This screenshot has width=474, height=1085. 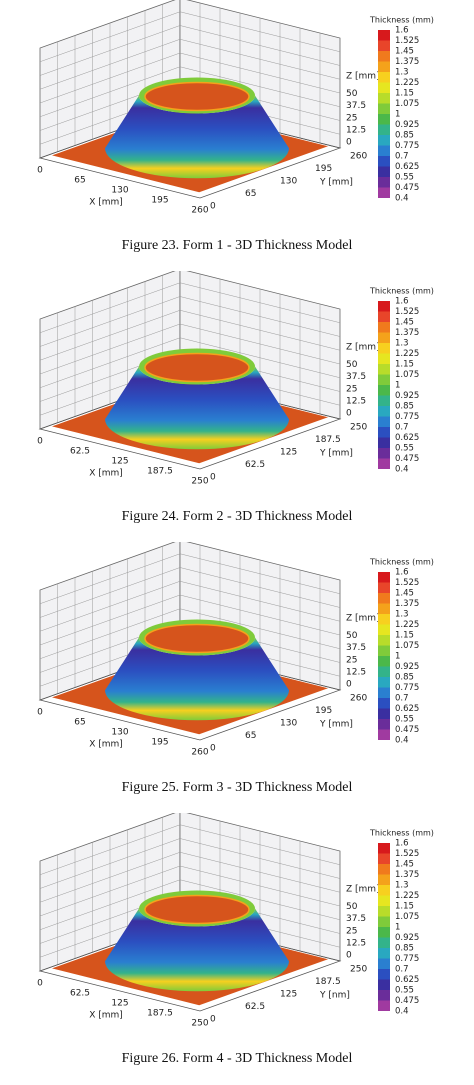 I want to click on x-tick-label: 260, so click(x=199, y=211).